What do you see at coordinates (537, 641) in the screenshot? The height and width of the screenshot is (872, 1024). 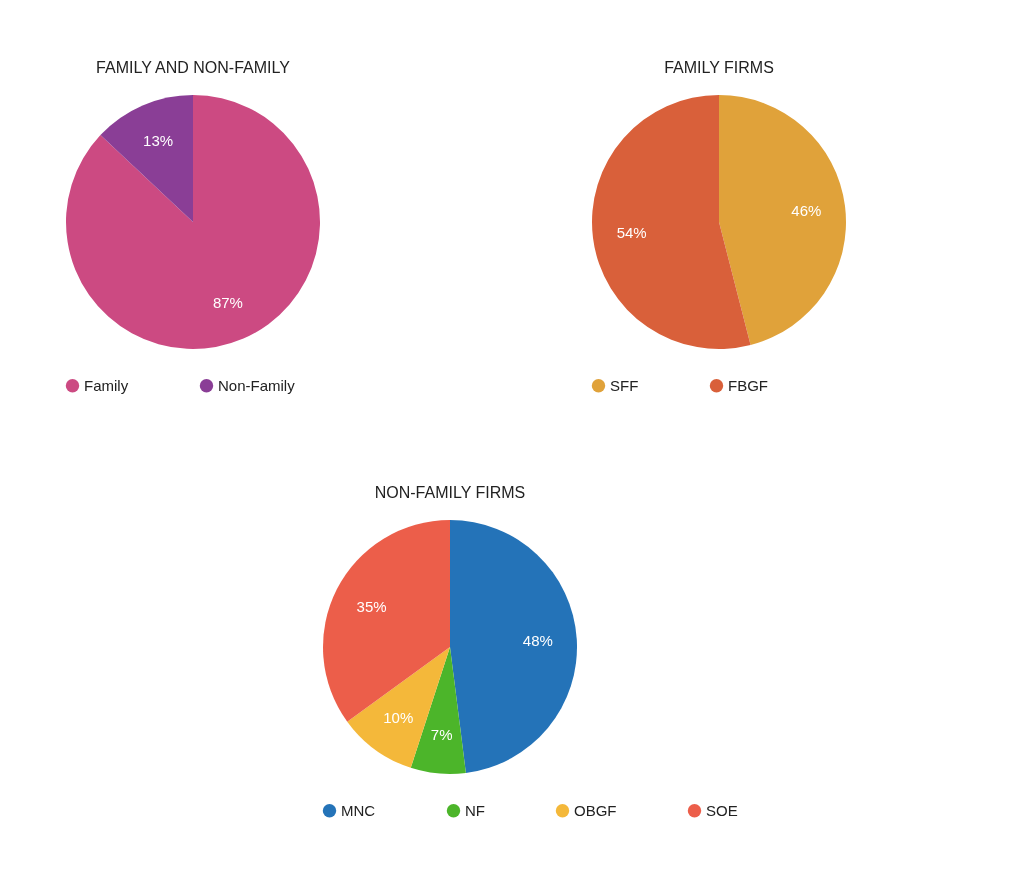 I see `data-label: 48%` at bounding box center [537, 641].